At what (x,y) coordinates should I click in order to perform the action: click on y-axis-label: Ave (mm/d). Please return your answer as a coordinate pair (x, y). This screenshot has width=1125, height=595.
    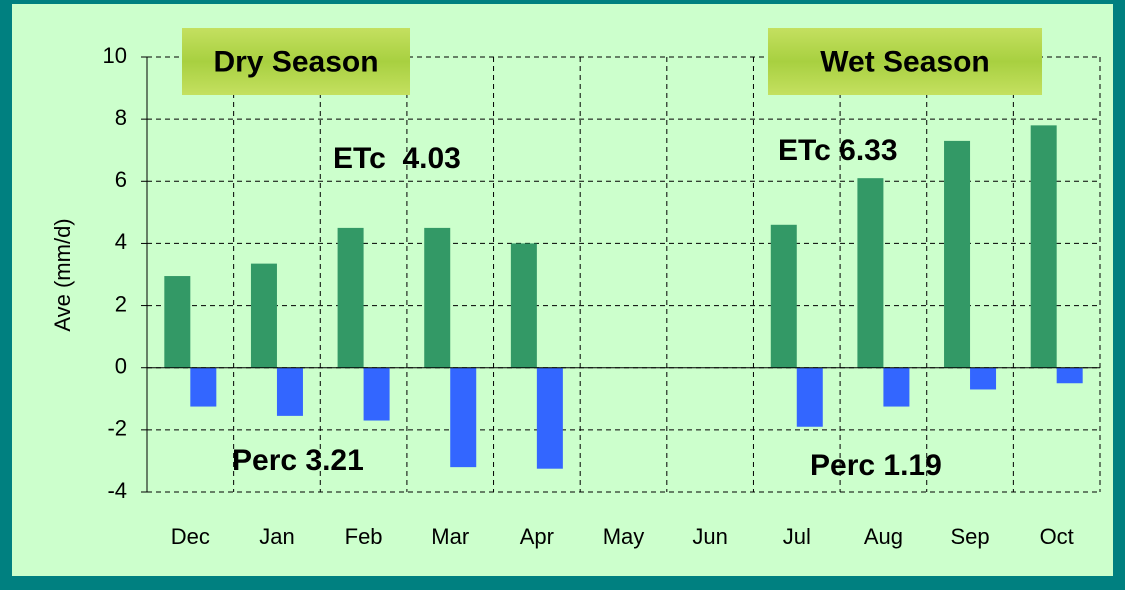
    Looking at the image, I should click on (62, 274).